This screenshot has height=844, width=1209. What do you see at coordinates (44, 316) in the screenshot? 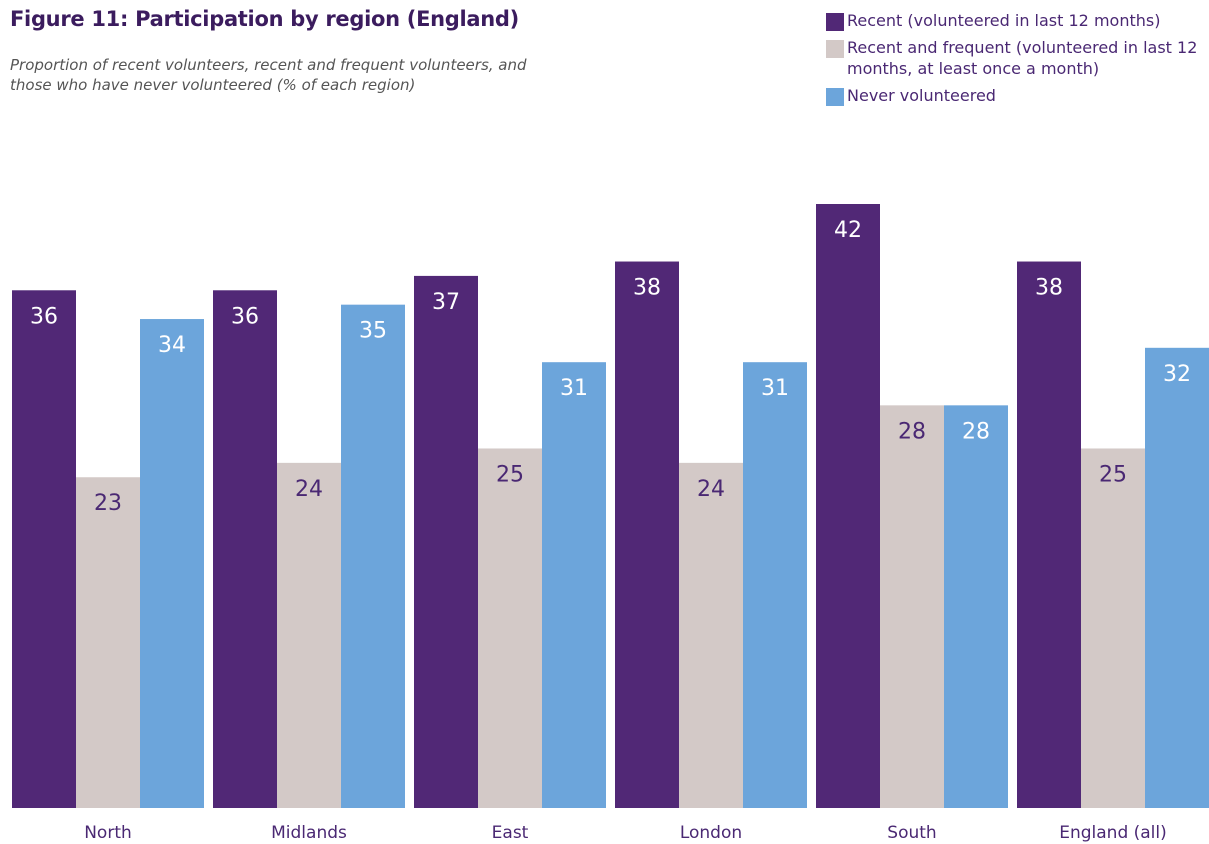
I see `data-label-north-recent: 36` at bounding box center [44, 316].